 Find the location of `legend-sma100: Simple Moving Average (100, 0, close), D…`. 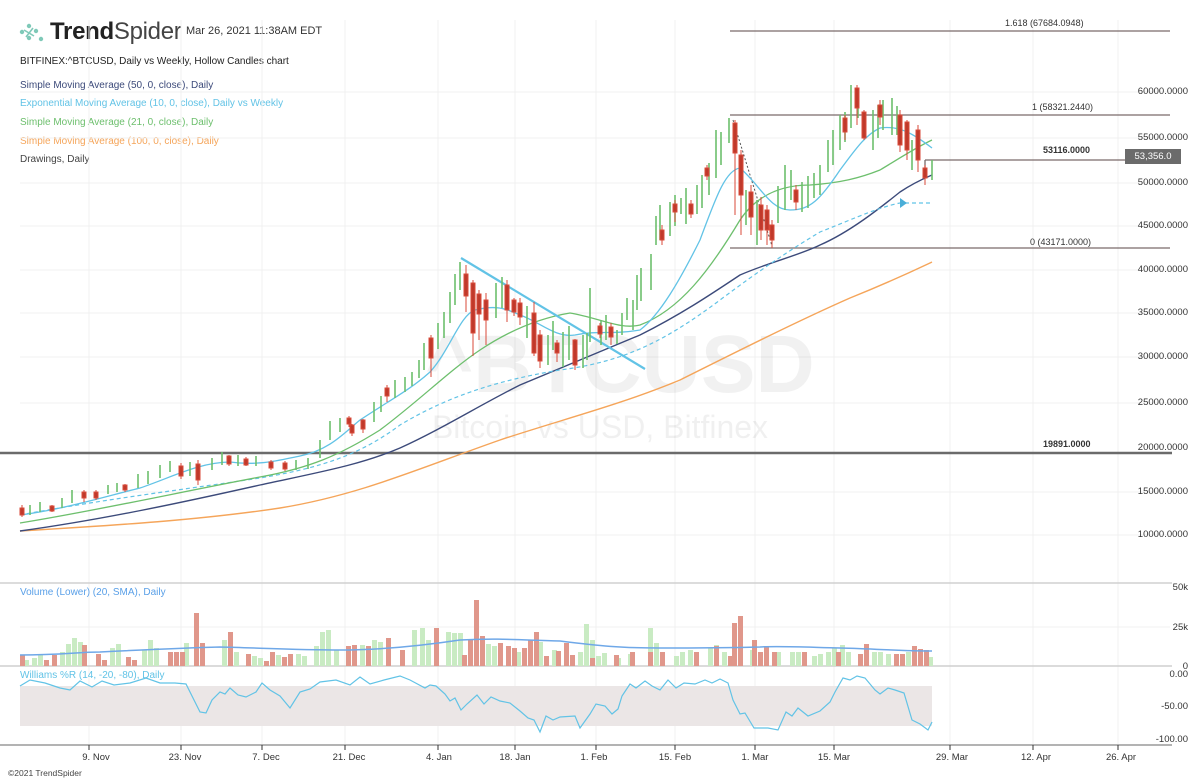

legend-sma100: Simple Moving Average (100, 0, close), D… is located at coordinates (119, 141).